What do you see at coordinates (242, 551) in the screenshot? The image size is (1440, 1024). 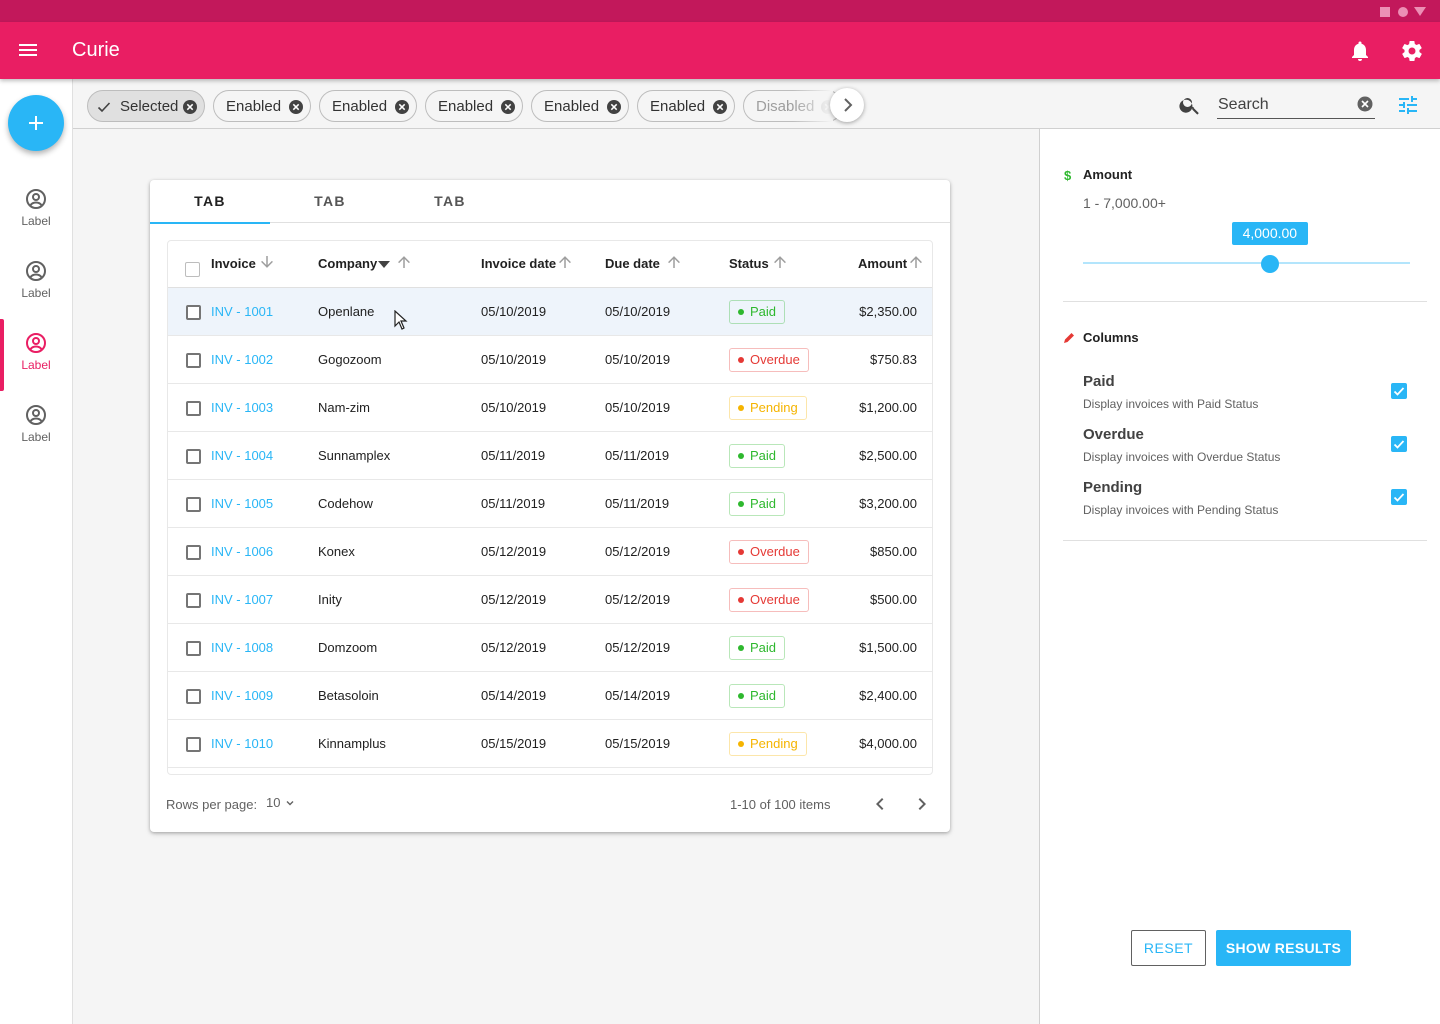 I see `invoice-link: INV - 1006` at bounding box center [242, 551].